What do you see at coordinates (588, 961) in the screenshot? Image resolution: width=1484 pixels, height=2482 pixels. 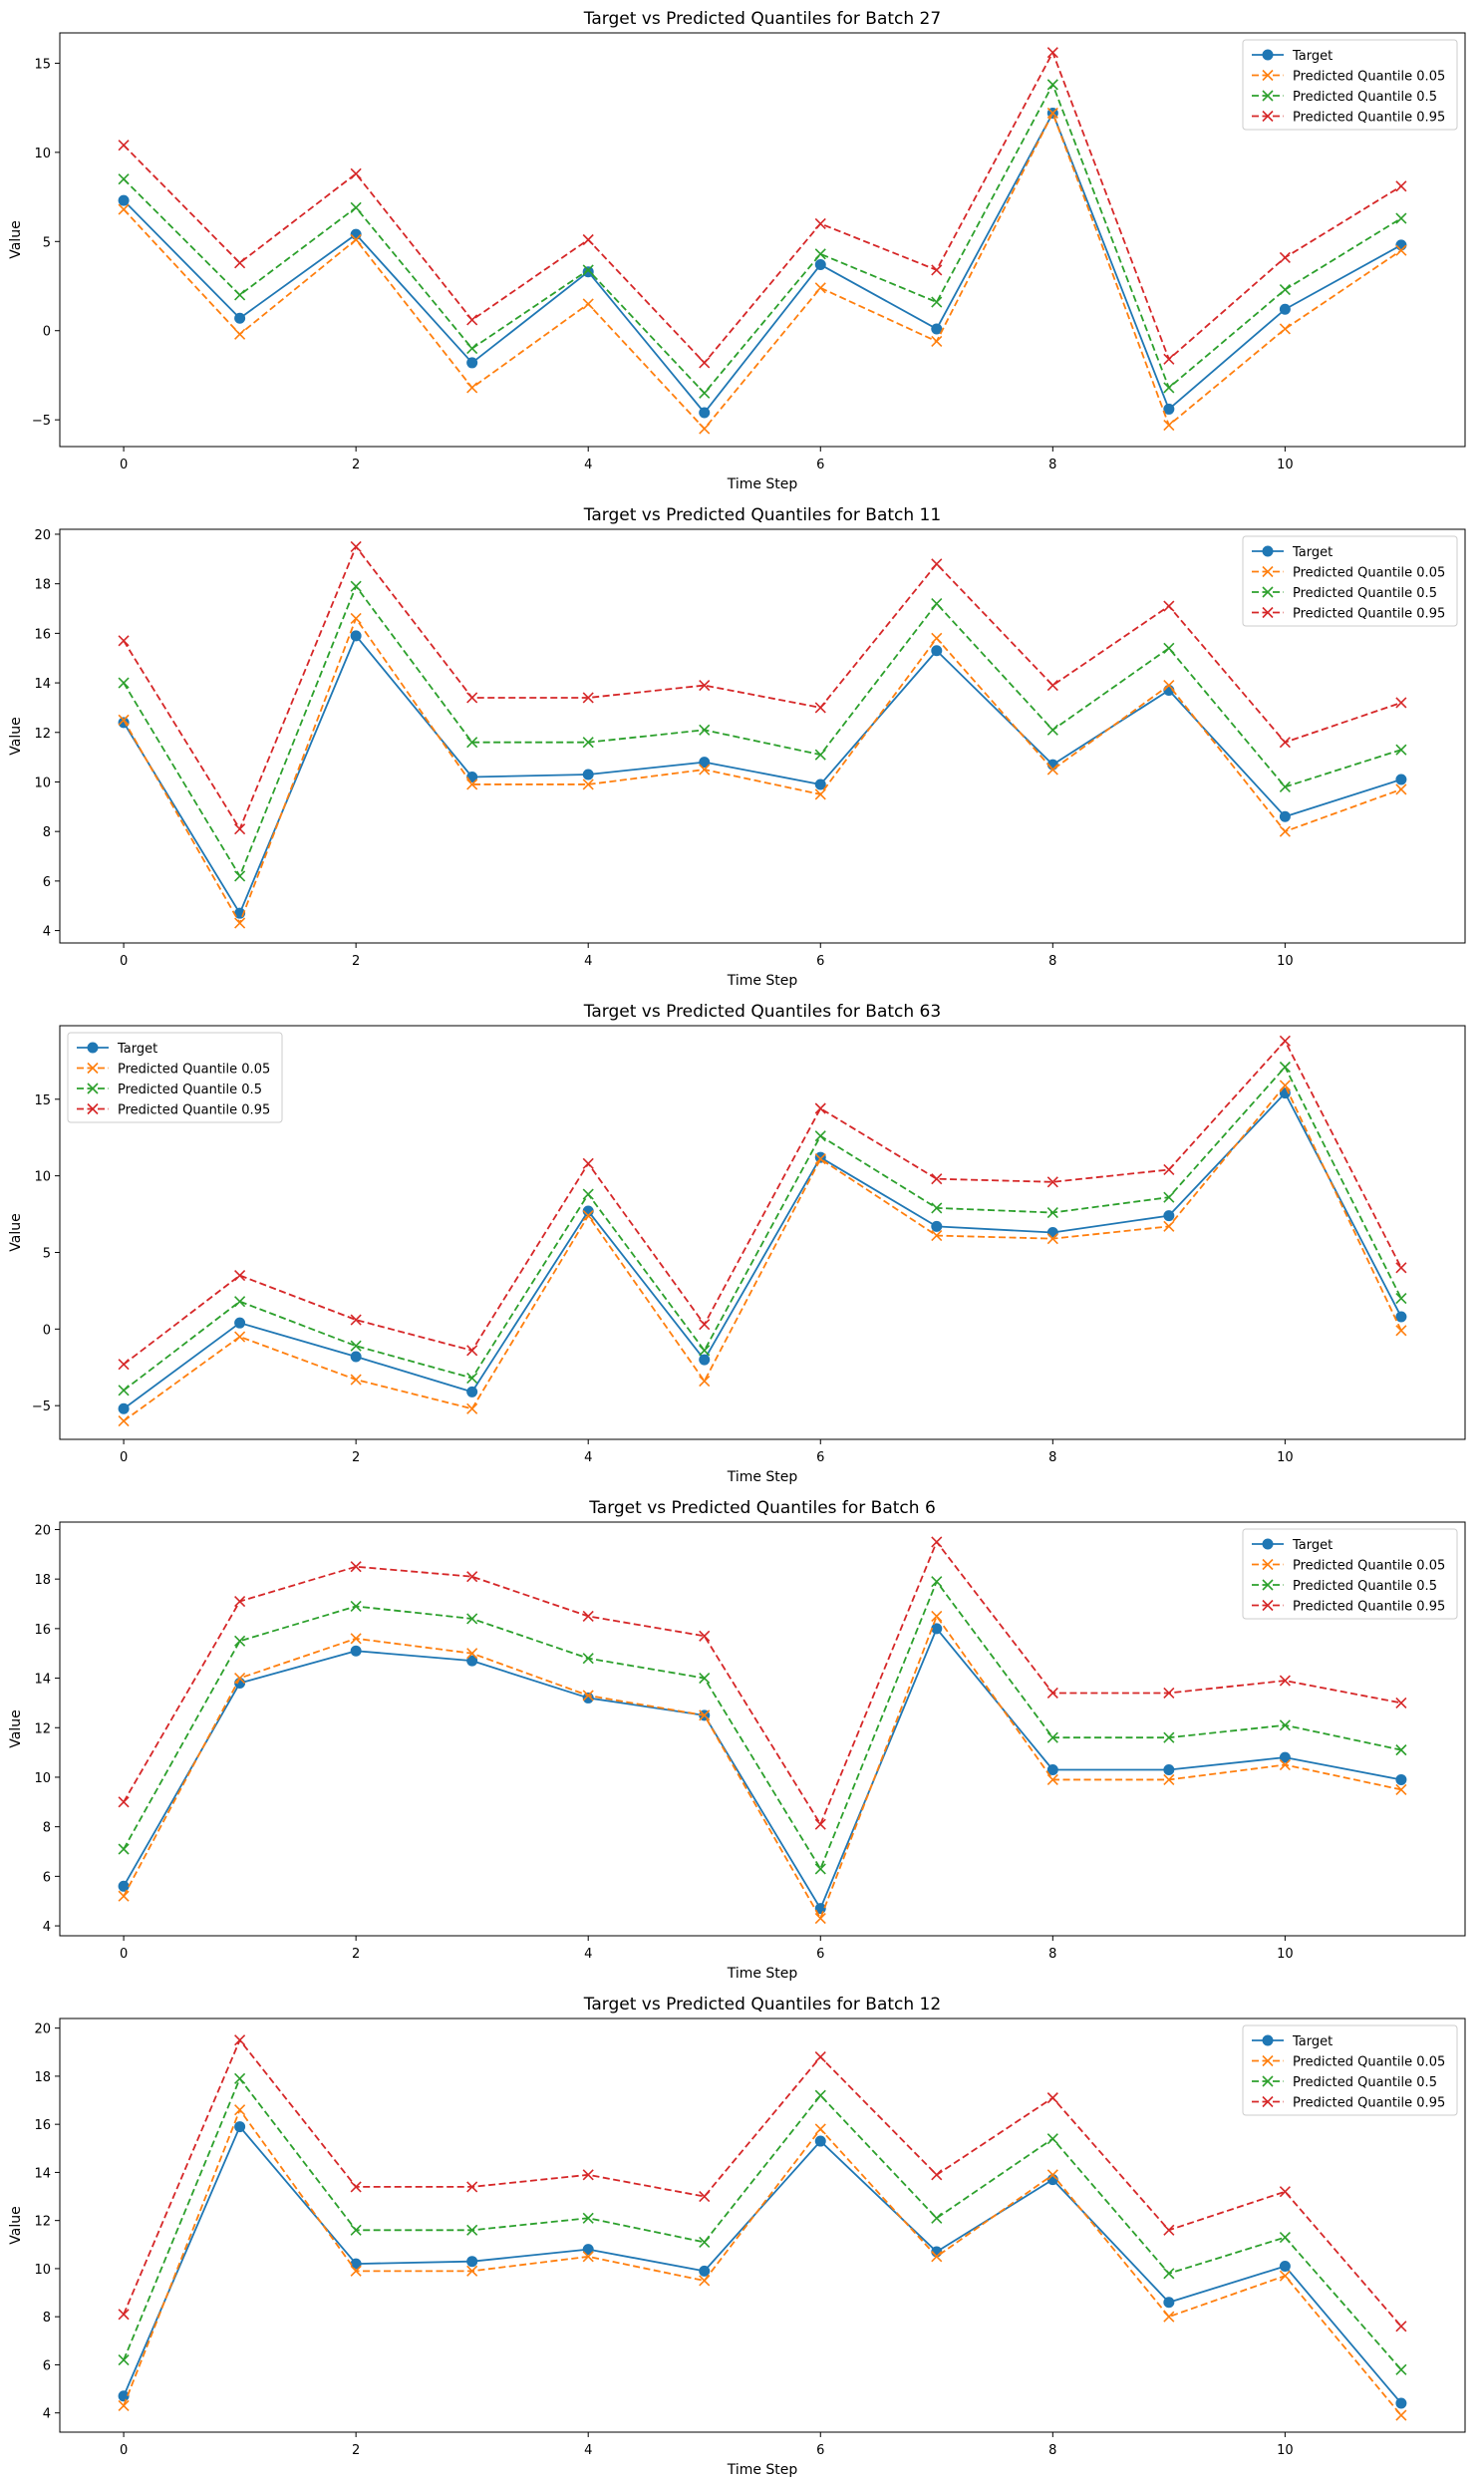 I see `x-tick-label: 4` at bounding box center [588, 961].